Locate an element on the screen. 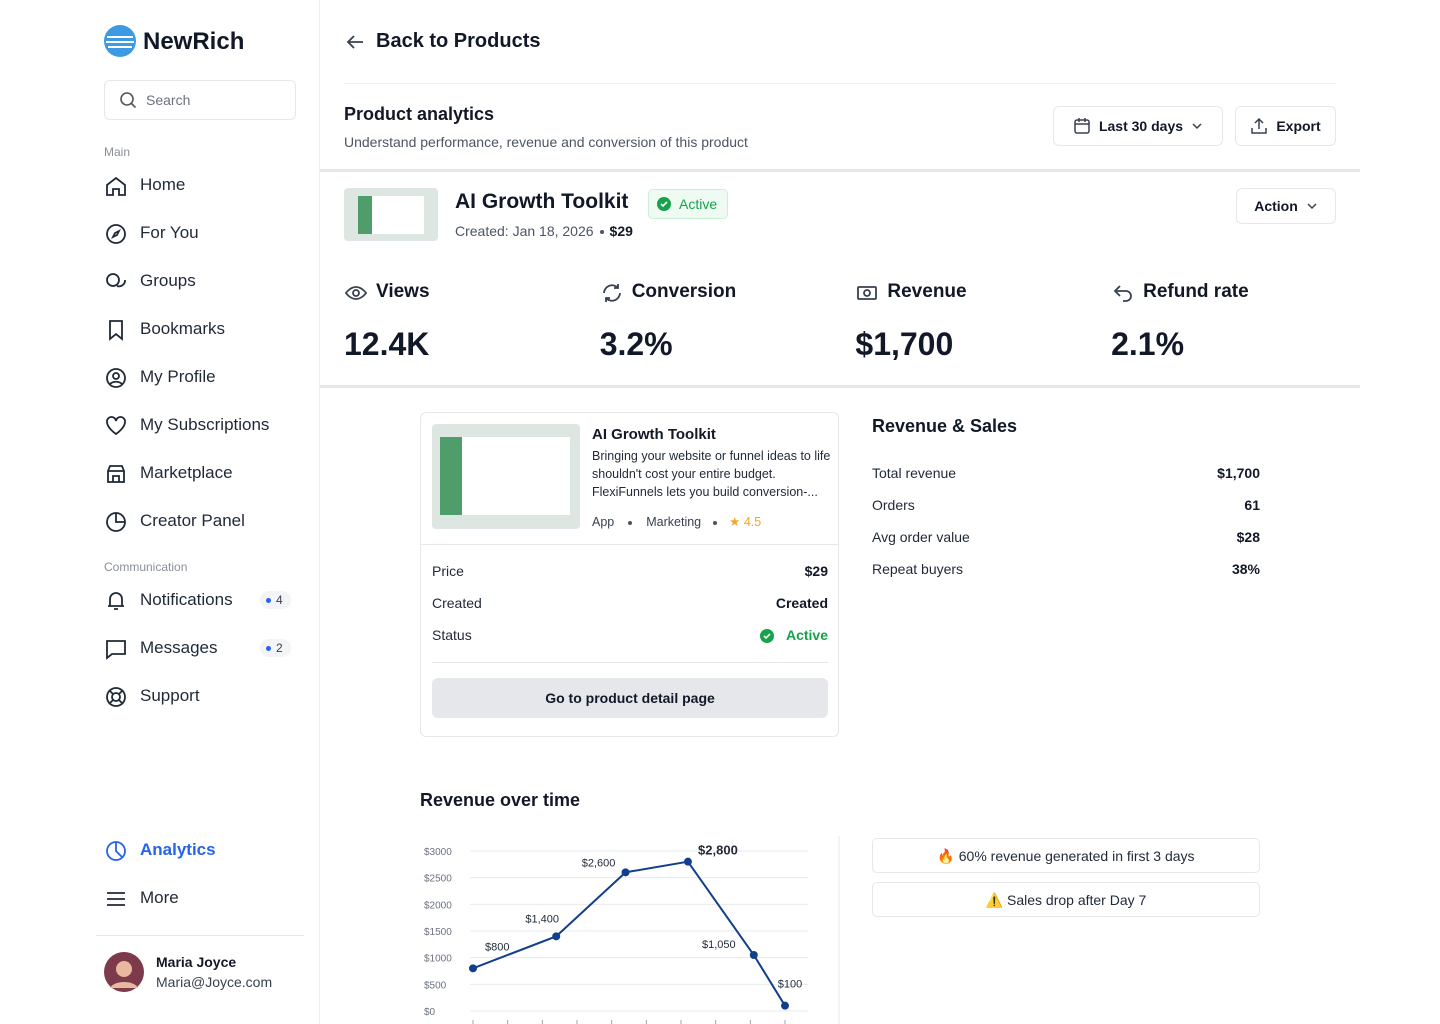 This screenshot has width=1440, height=1024. back-icon is located at coordinates (355, 42).